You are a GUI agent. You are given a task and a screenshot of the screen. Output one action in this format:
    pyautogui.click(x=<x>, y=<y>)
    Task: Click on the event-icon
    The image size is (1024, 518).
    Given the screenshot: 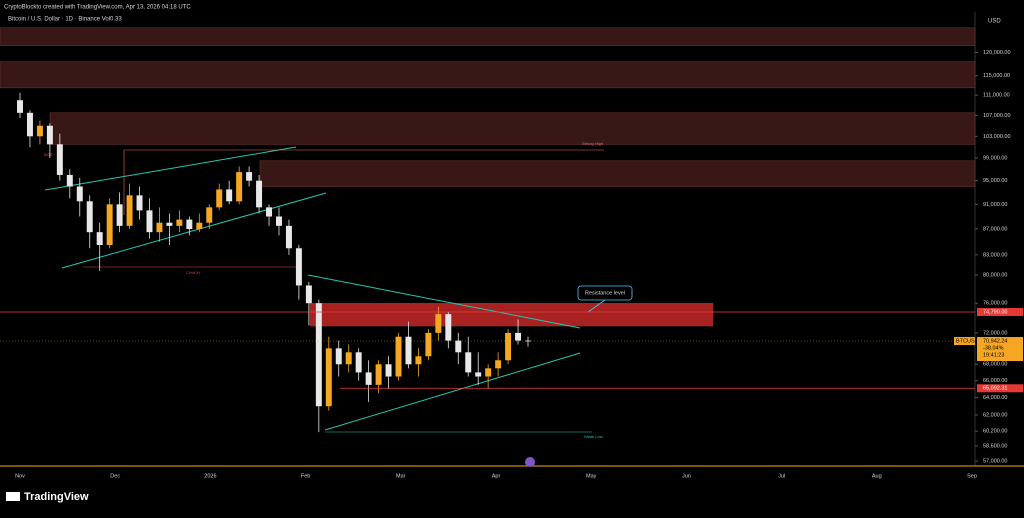 What is the action you would take?
    pyautogui.click(x=530, y=462)
    